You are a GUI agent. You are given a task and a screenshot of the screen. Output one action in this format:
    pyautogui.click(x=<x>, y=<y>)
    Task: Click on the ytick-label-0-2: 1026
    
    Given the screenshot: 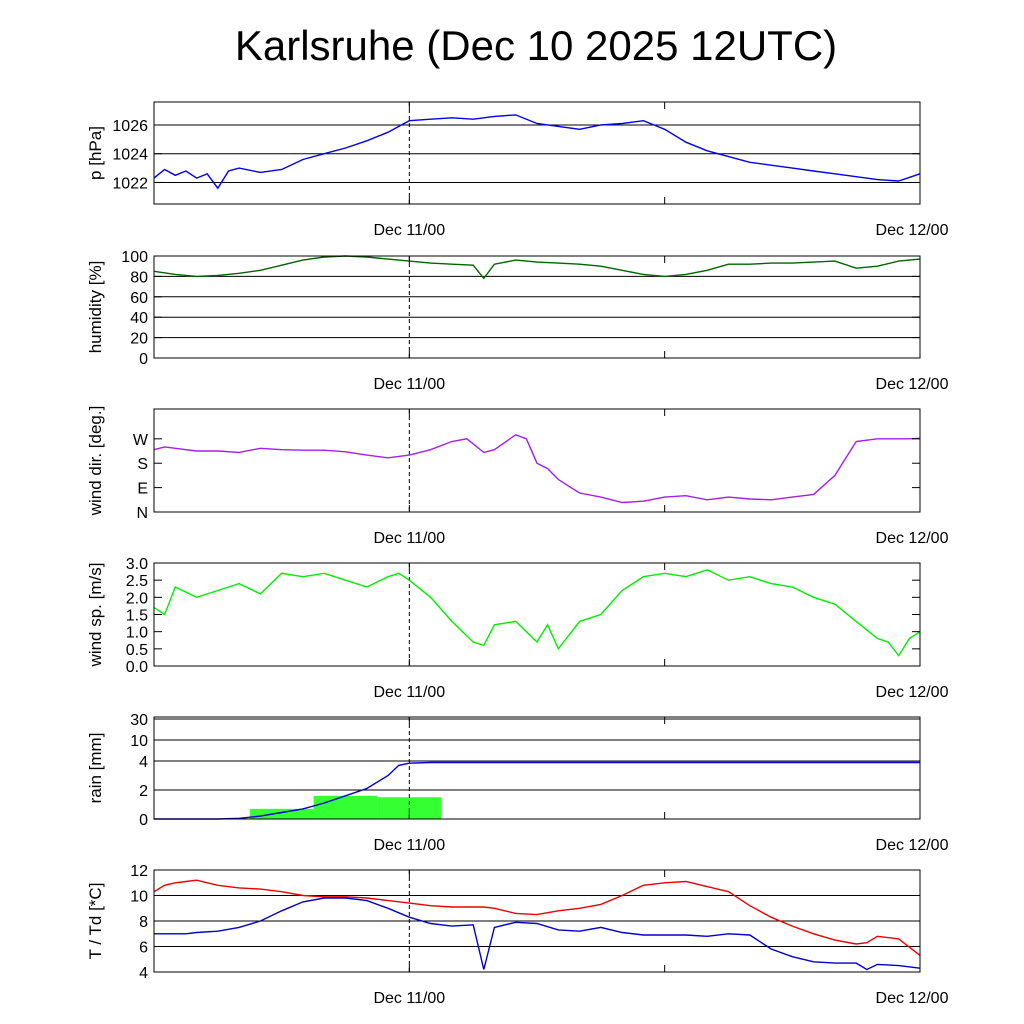 What is the action you would take?
    pyautogui.click(x=130, y=126)
    